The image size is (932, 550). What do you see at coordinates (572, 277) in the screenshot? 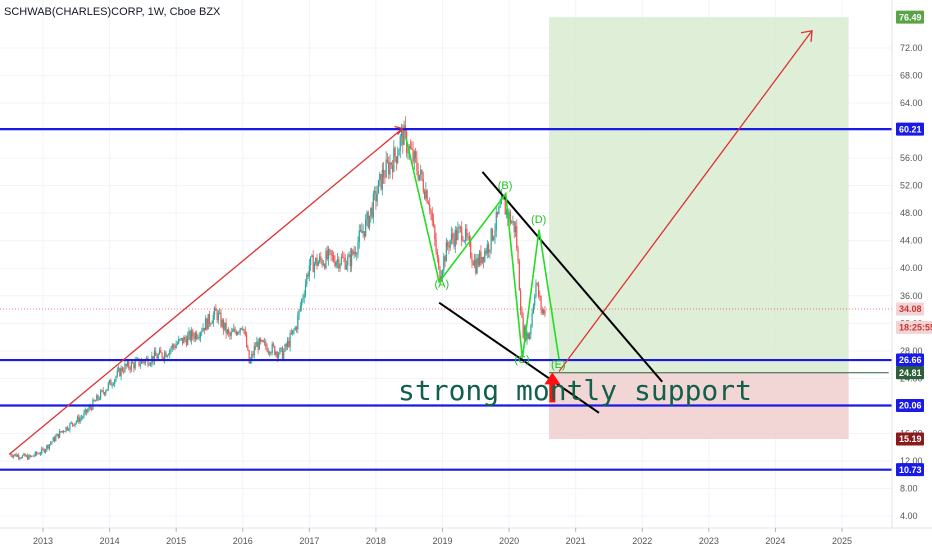
I see `channel-upper-line` at bounding box center [572, 277].